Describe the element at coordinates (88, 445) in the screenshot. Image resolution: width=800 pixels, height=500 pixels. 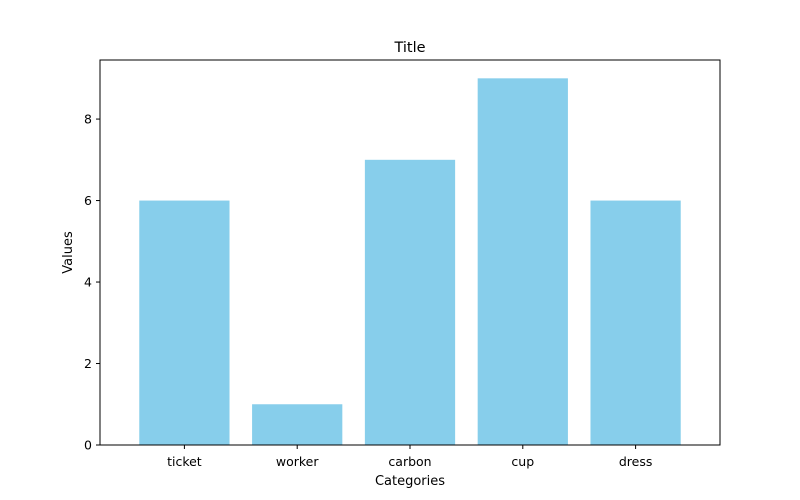
I see `y-tick-label: 0` at that location.